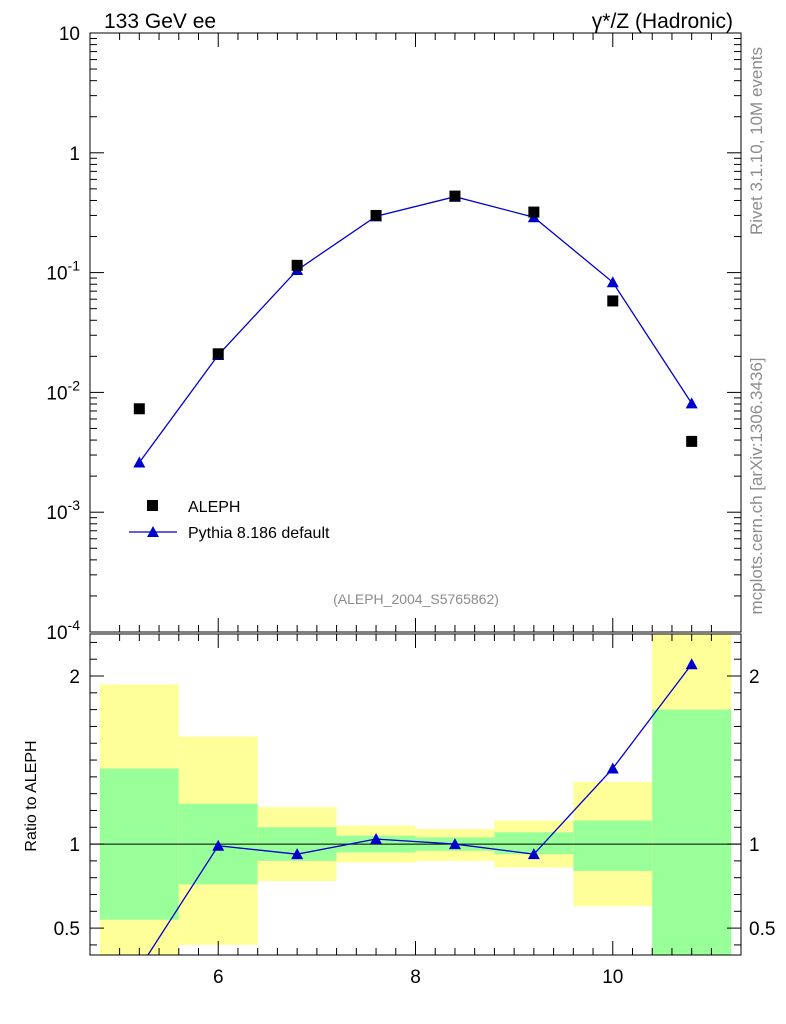 This screenshot has height=1024, width=786. I want to click on legend-data-label: ALEPH, so click(214, 507).